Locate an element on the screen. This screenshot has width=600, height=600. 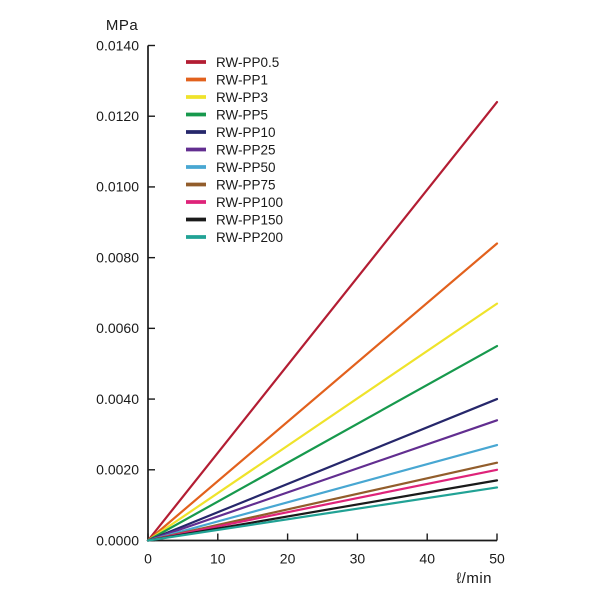
series-line-RW-PP100 is located at coordinates (322, 505).